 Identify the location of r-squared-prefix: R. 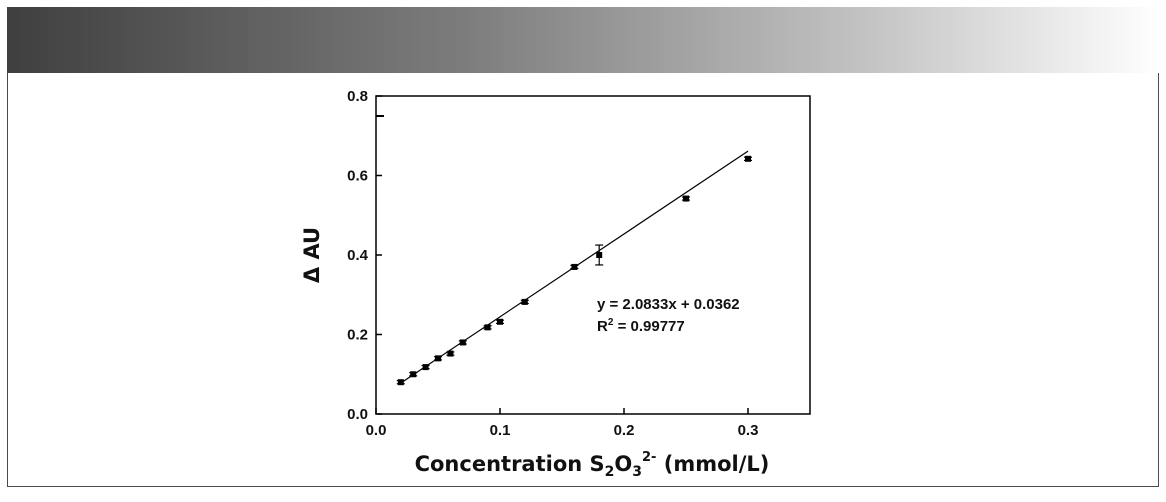
(602, 326).